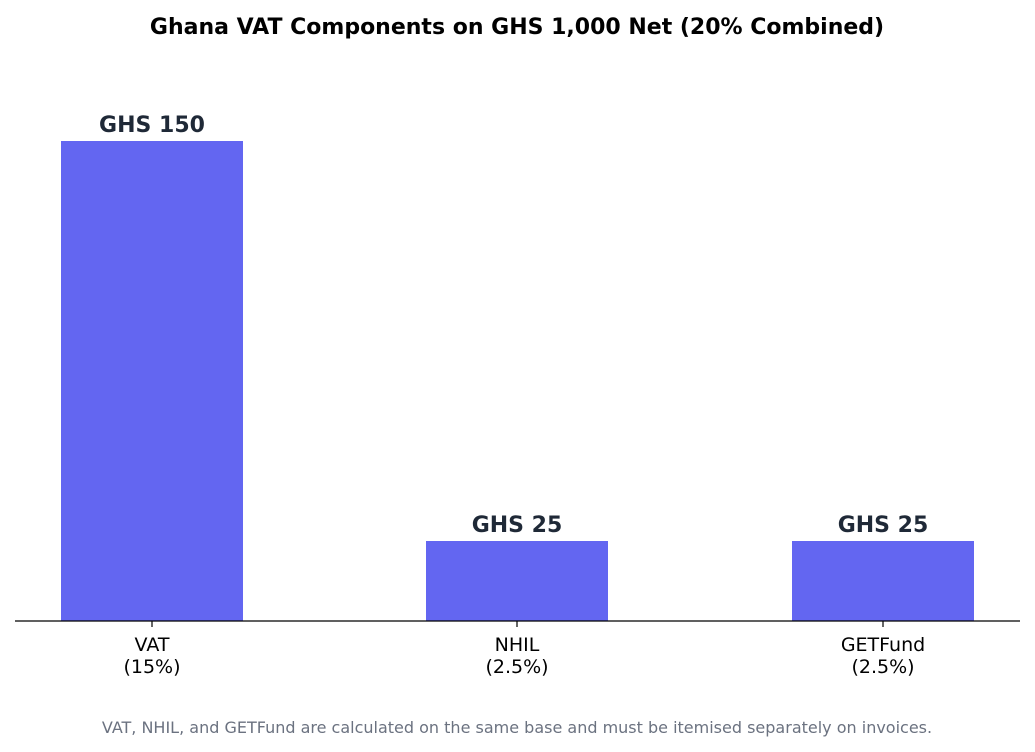  What do you see at coordinates (883, 581) in the screenshot?
I see `bar-getfund` at bounding box center [883, 581].